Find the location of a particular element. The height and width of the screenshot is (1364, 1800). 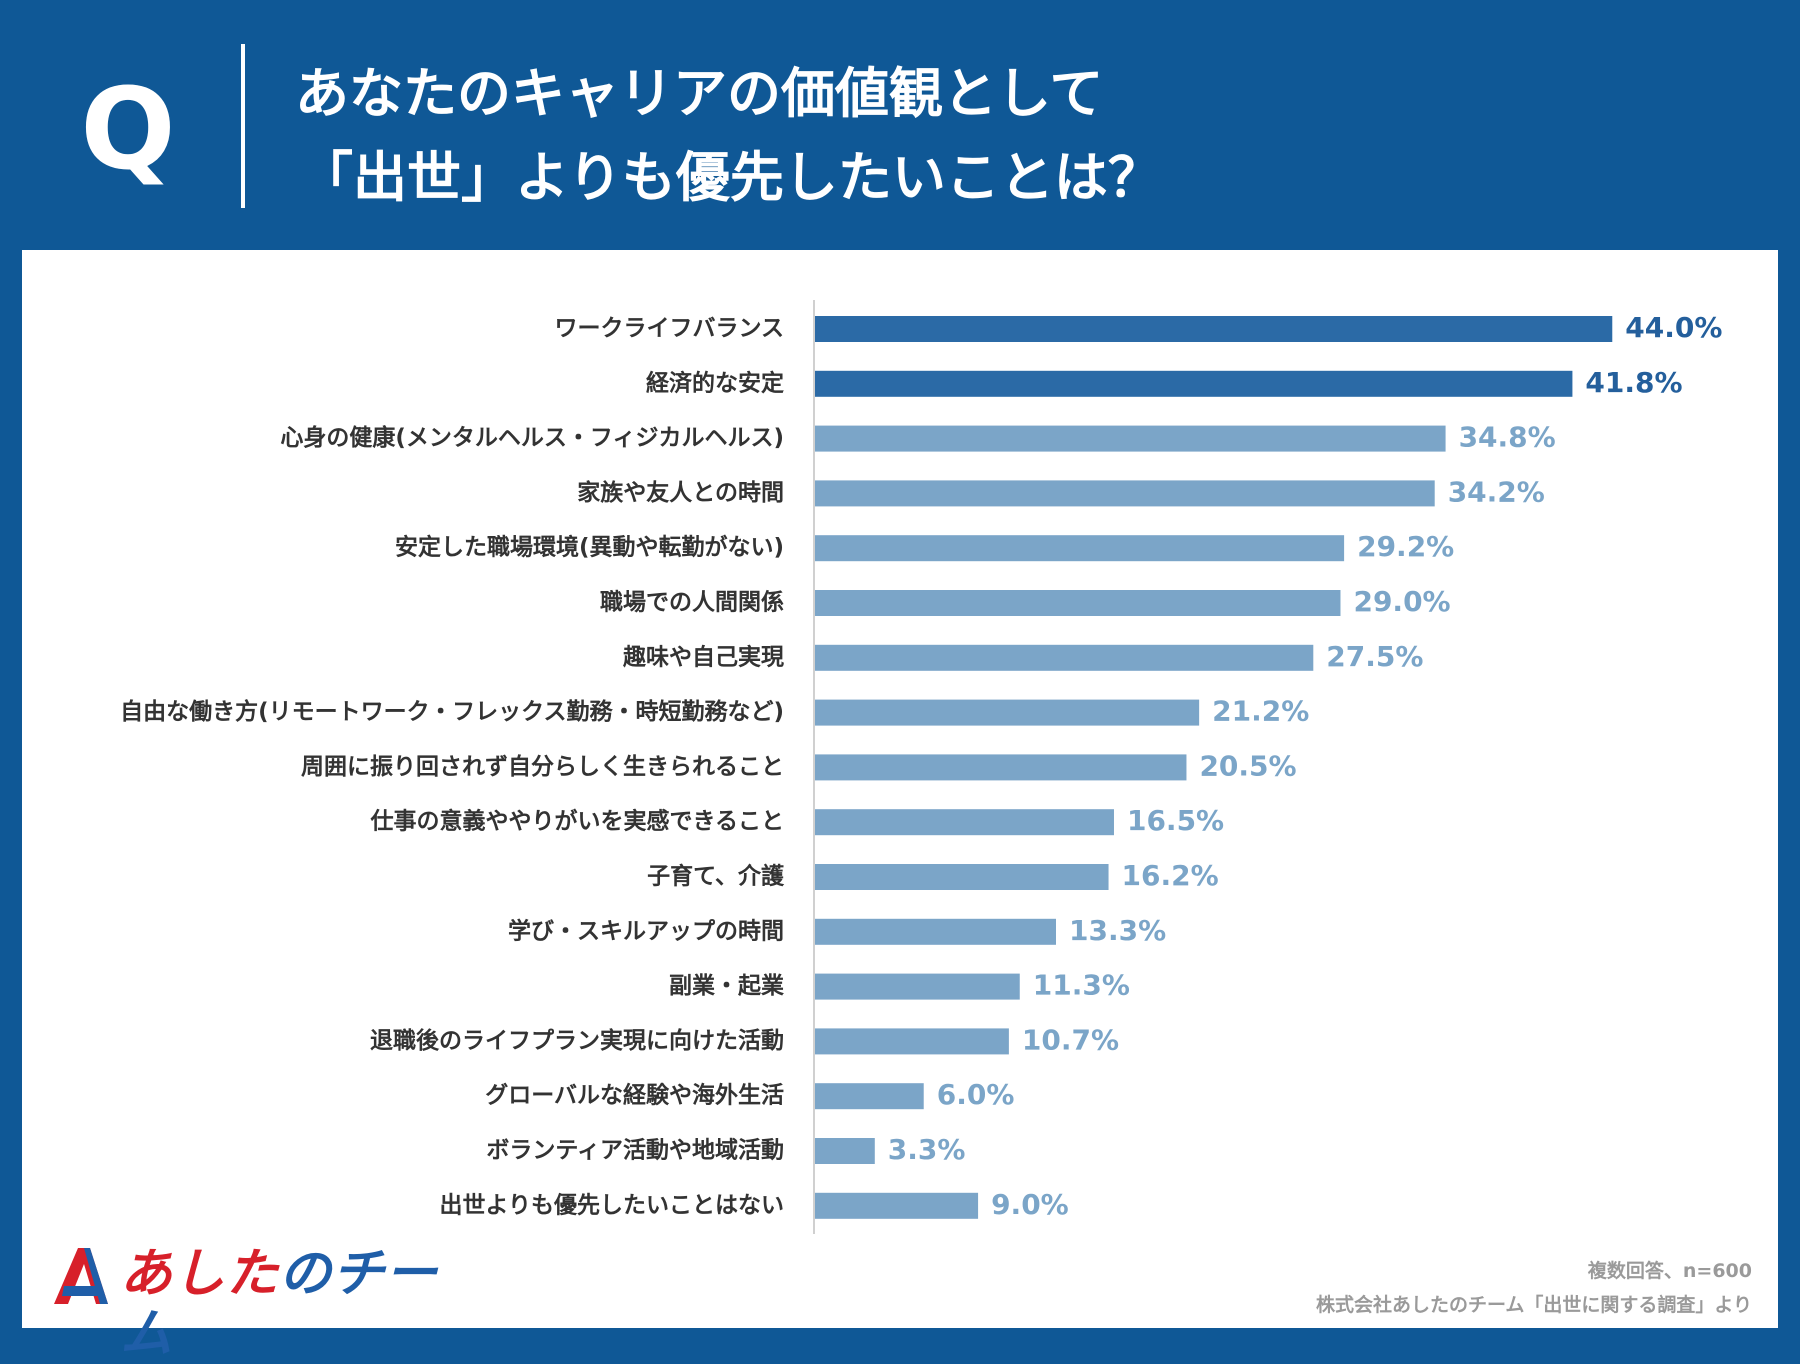

value-label: 41.8% is located at coordinates (1633, 382).